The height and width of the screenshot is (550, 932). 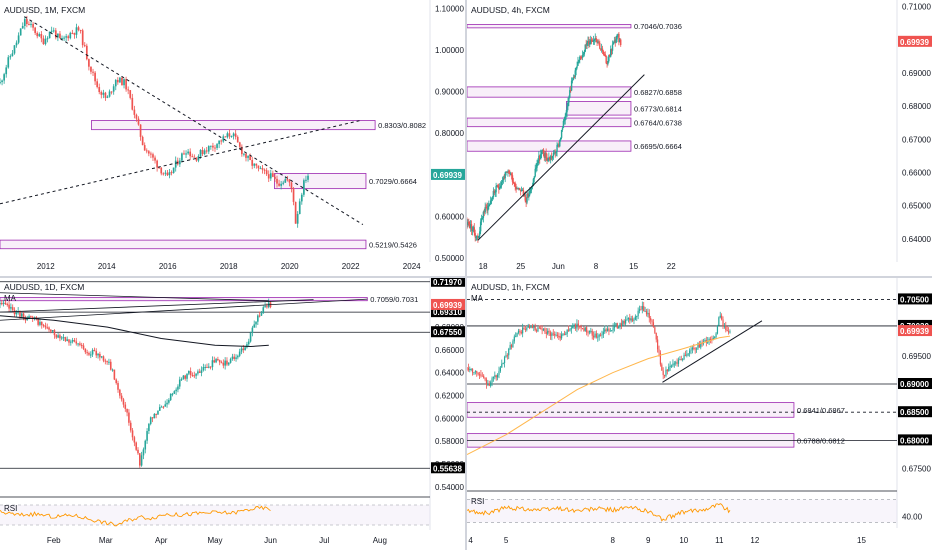 I want to click on x-tick-label: 2024, so click(x=412, y=266).